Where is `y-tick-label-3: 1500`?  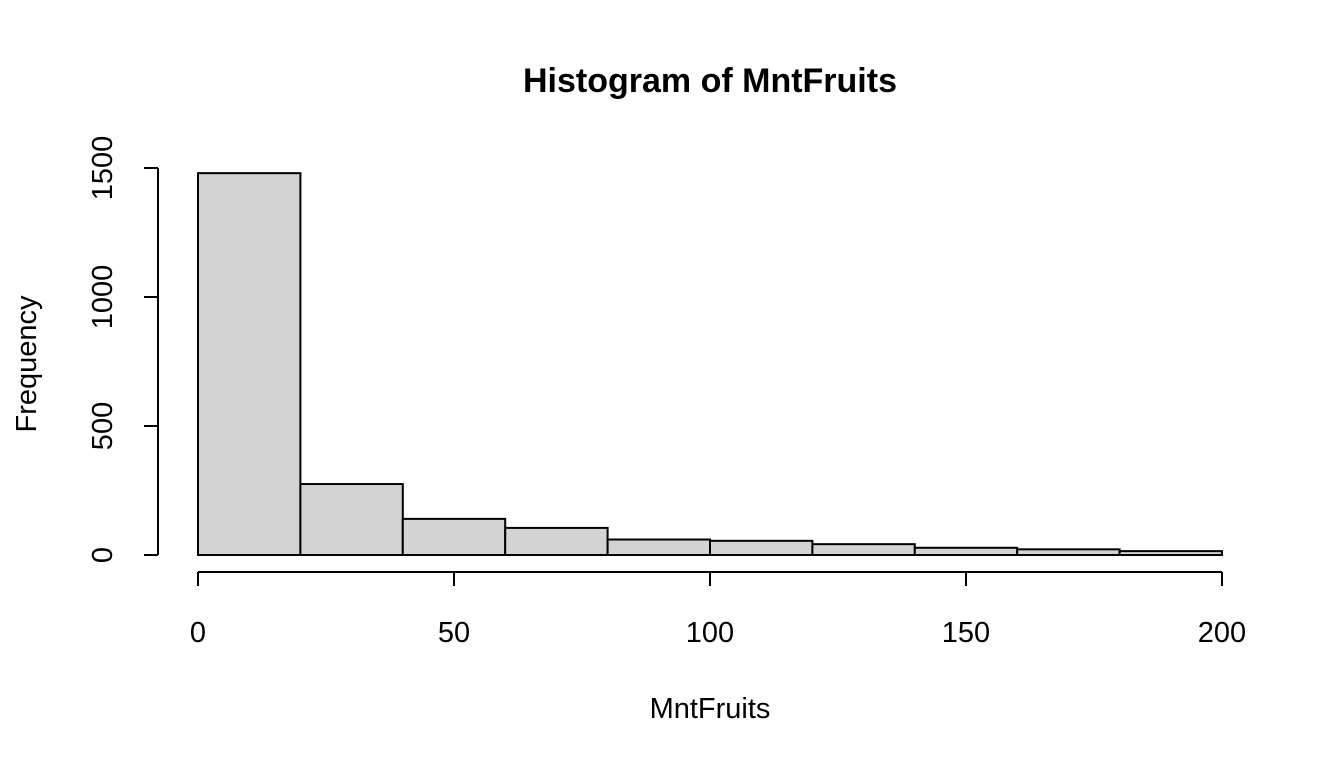 y-tick-label-3: 1500 is located at coordinates (103, 168).